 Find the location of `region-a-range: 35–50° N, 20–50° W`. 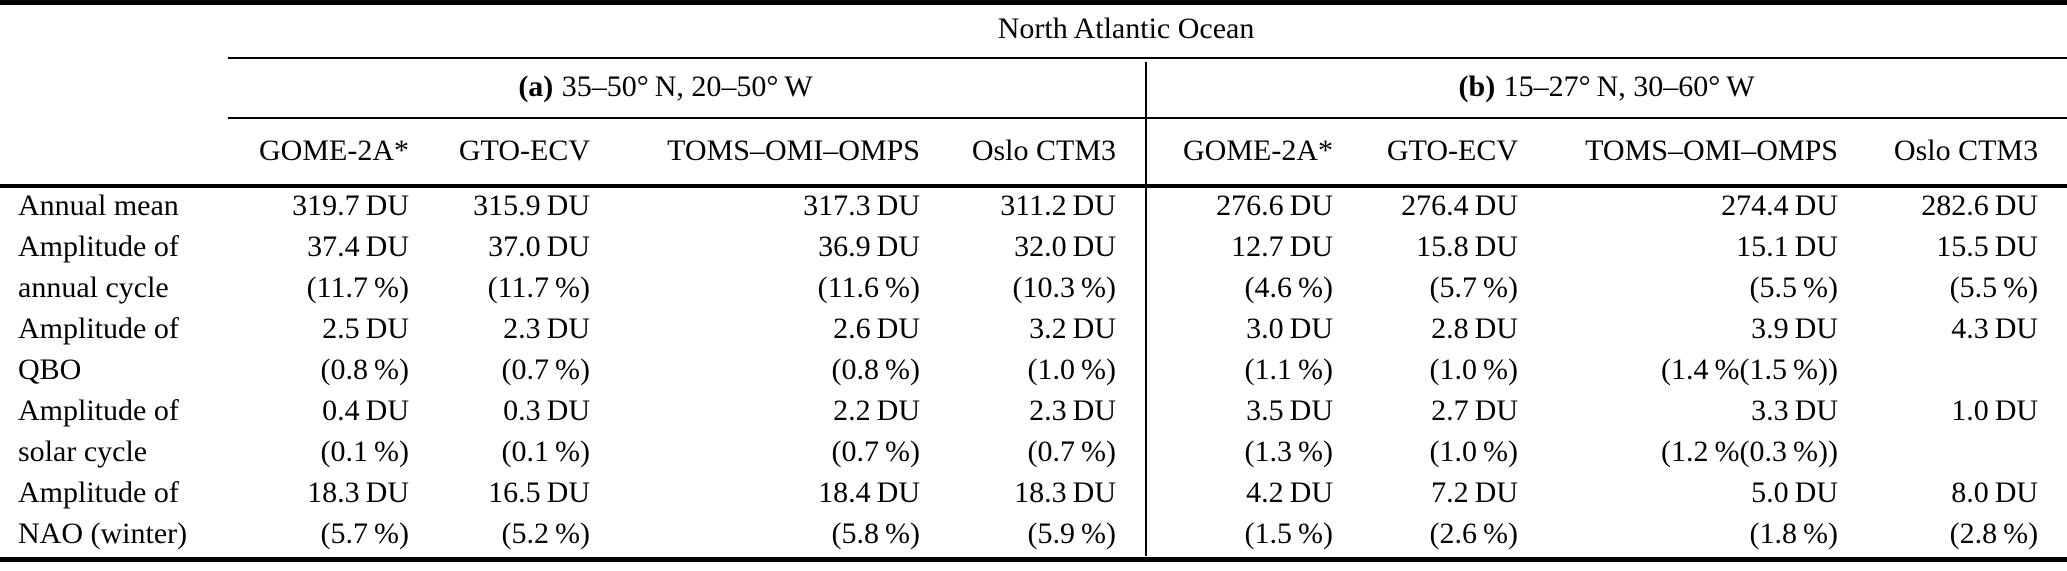

region-a-range: 35–50° N, 20–50° W is located at coordinates (687, 86).